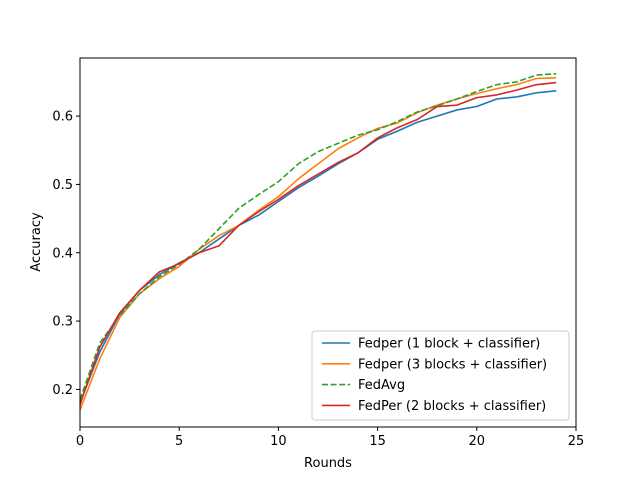 The width and height of the screenshot is (640, 480). I want to click on x-axis: 0 5 10 15 20 25, so click(330, 438).